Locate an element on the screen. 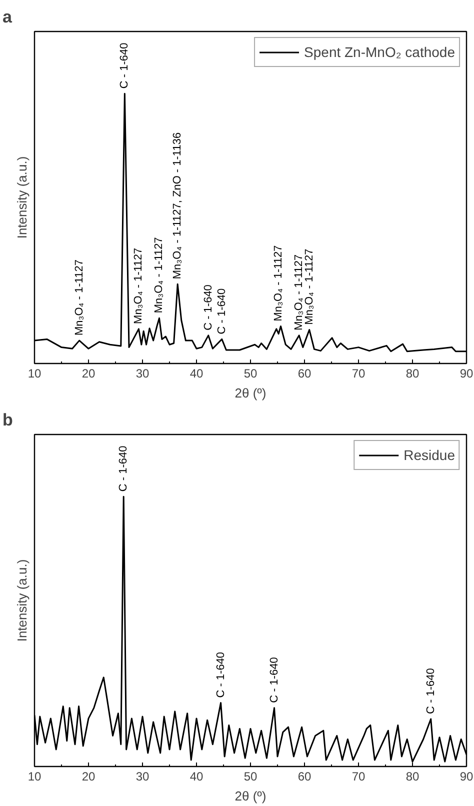 This screenshot has height=806, width=474. annotation: Mn₃O₄ - 1-1127, ZnO - 1-1136 is located at coordinates (178, 206).